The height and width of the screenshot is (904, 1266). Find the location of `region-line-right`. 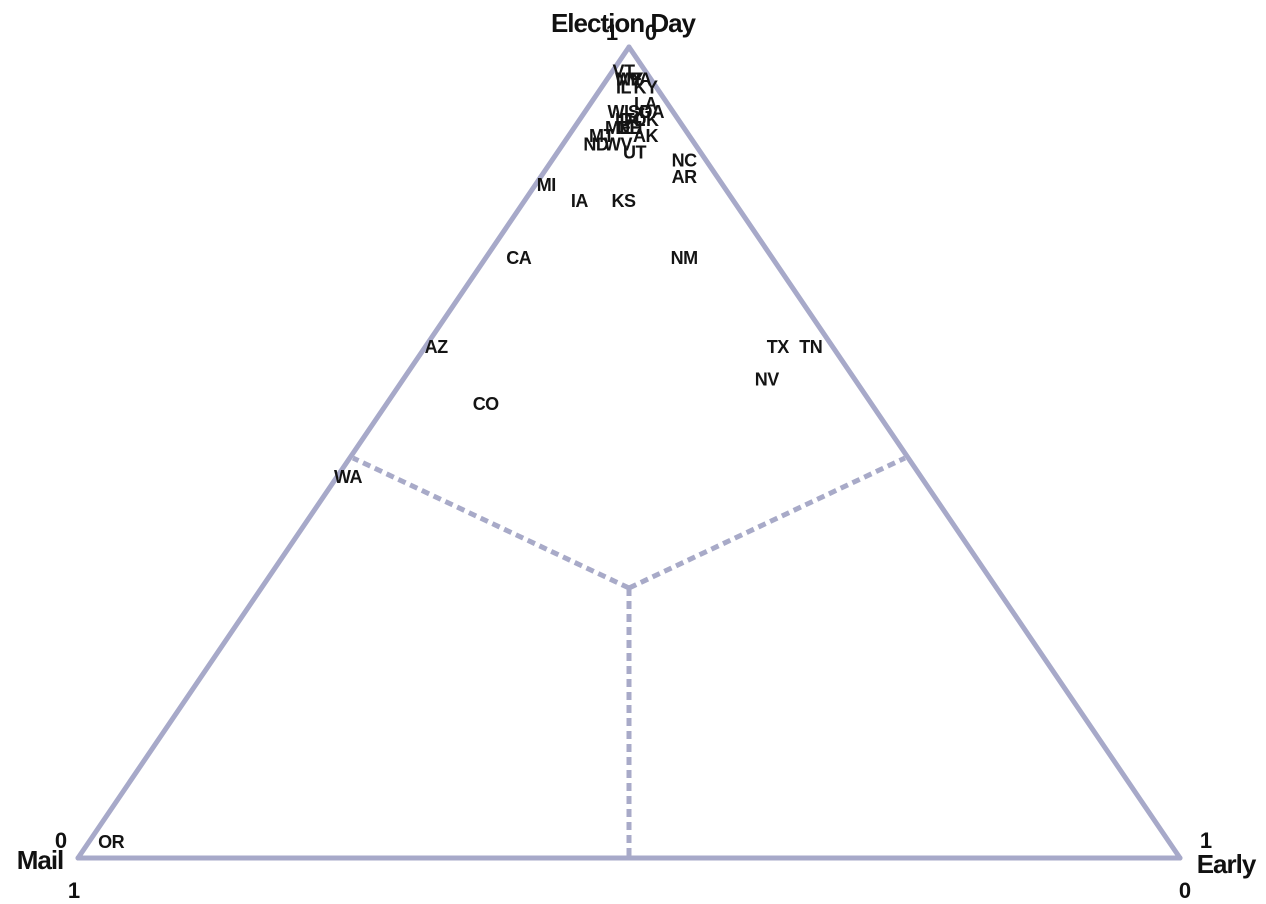

region-line-right is located at coordinates (767, 523).